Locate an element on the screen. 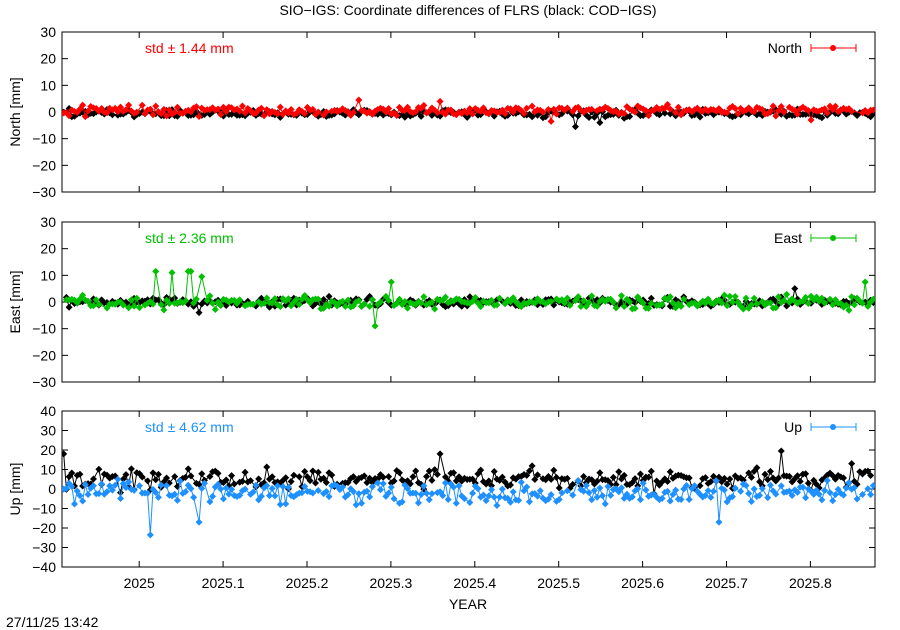 Image resolution: width=900 pixels, height=630 pixels. y-tick-label: −30 is located at coordinates (44, 382).